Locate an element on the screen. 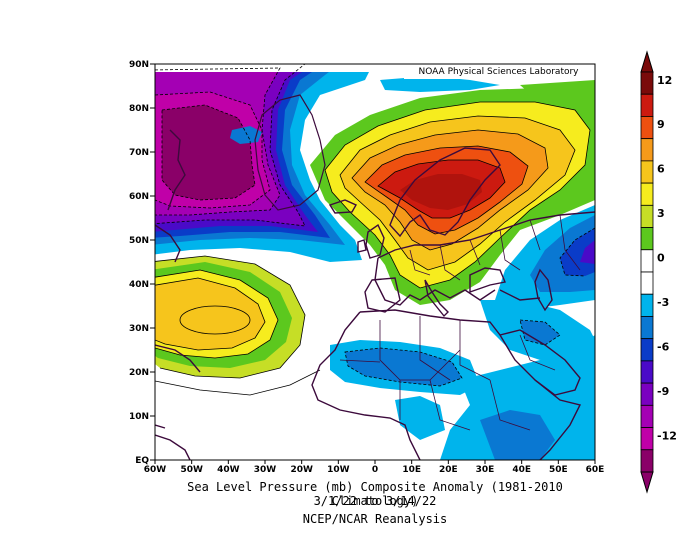 The height and width of the screenshot is (542, 700). africa-low is located at coordinates (462, 380).